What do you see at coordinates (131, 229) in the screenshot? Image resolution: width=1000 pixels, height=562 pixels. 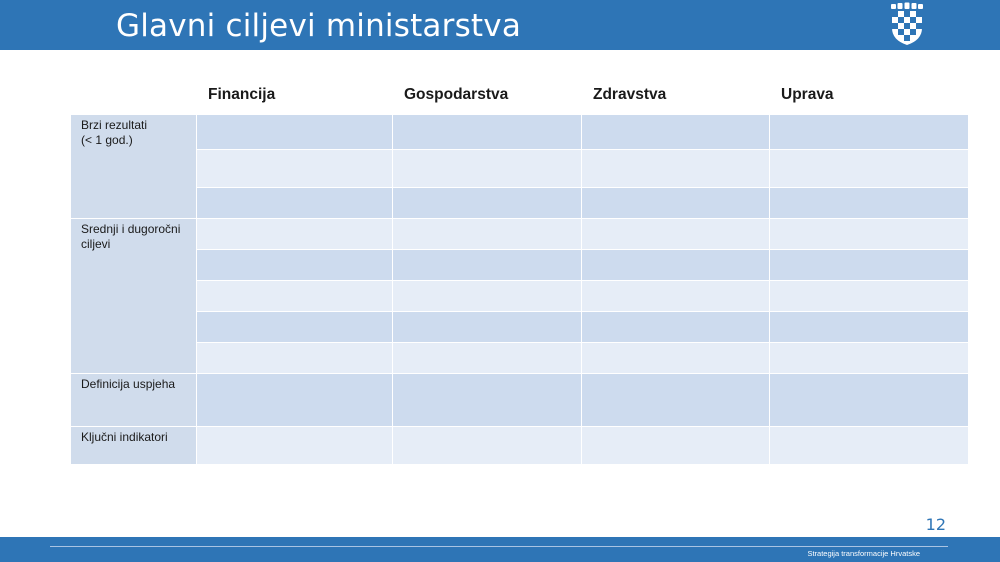 I see `row-label-line: Srednji i dugoročni` at bounding box center [131, 229].